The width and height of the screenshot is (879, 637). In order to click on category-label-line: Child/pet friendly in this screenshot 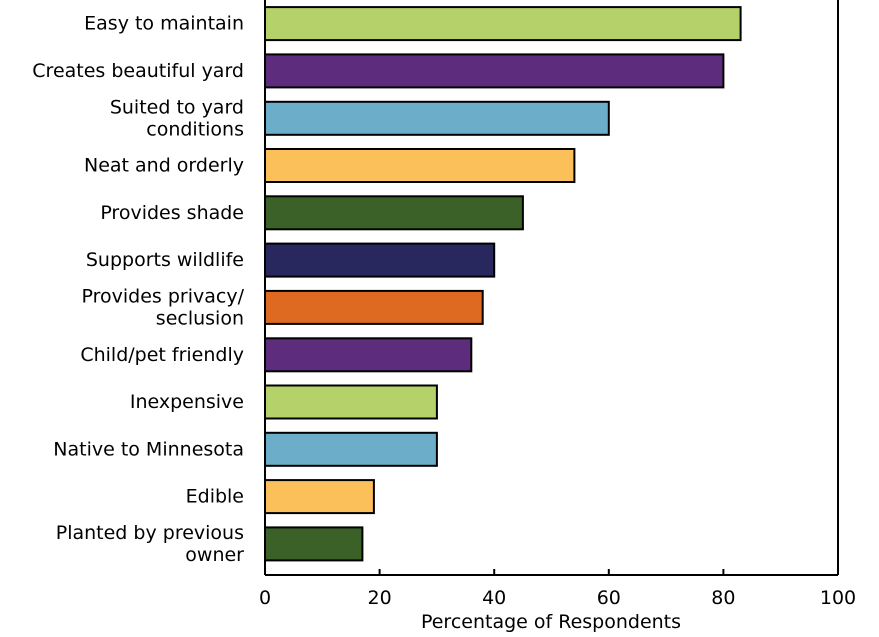, I will do `click(162, 355)`.